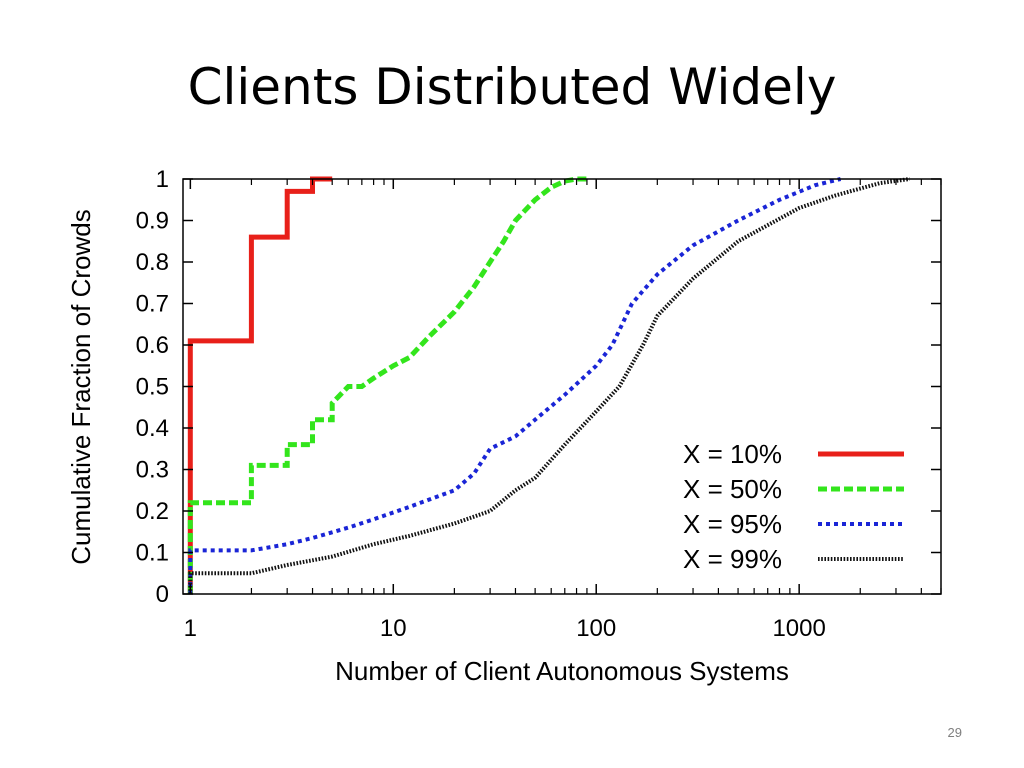  Describe the element at coordinates (152, 221) in the screenshot. I see `y-tick-label: 0.9` at that location.